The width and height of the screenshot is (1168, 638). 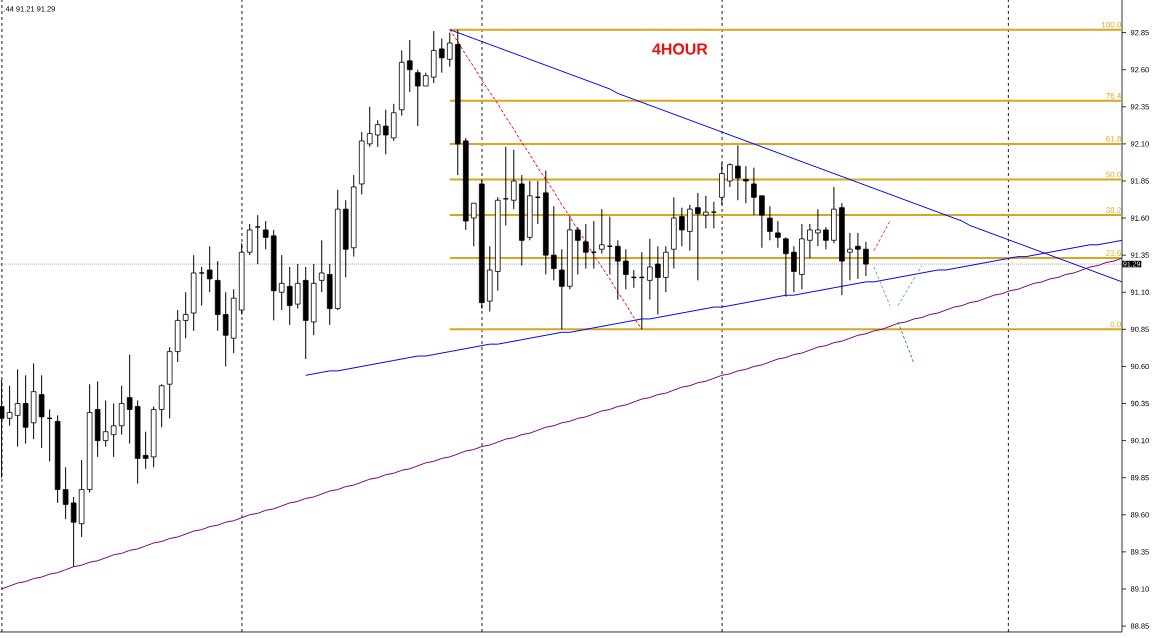 I want to click on text: 4HOUR, so click(x=680, y=49).